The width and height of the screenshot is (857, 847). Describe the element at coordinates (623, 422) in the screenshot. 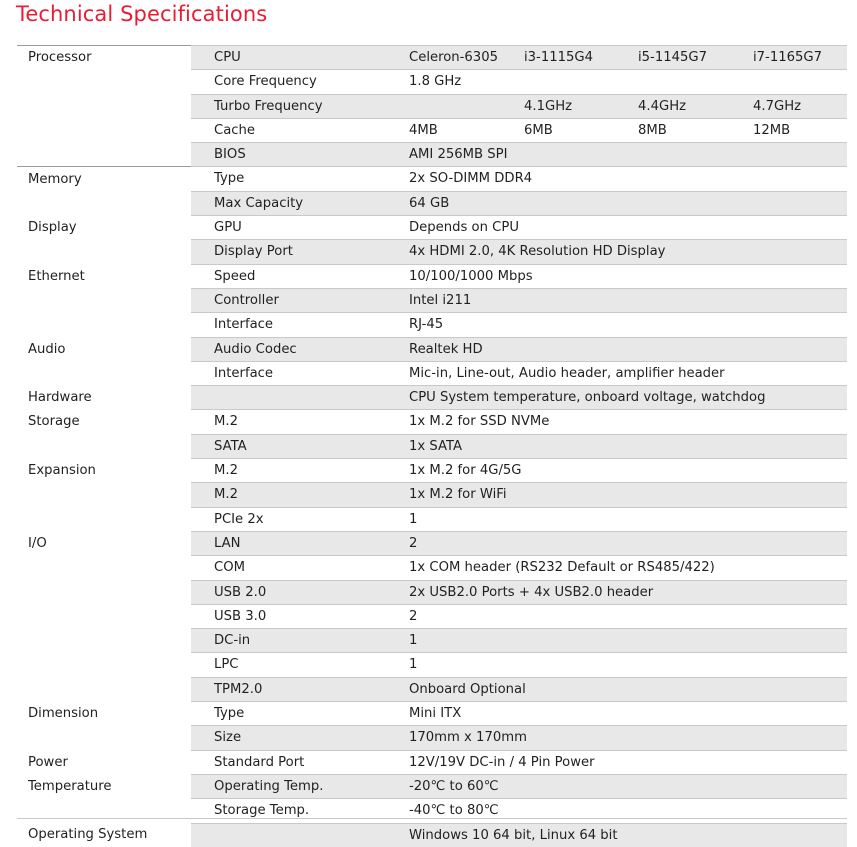

I see `row-value: 1x M.2 for SSD NVMe` at that location.